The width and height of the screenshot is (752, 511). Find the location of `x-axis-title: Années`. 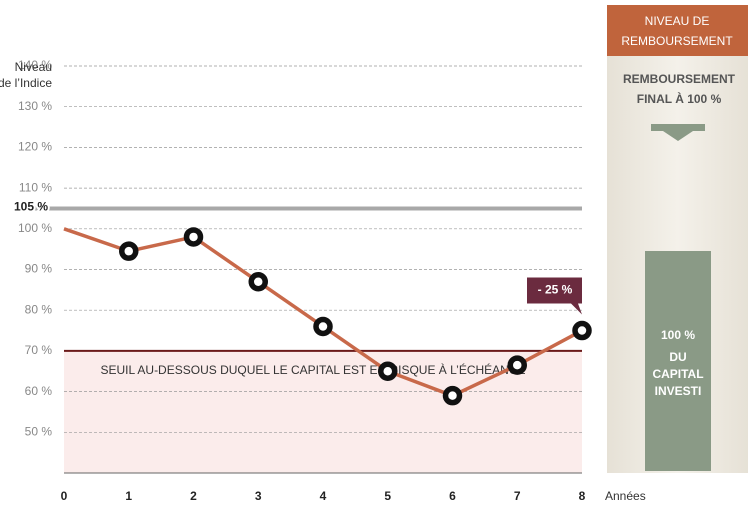

x-axis-title: Années is located at coordinates (625, 496).